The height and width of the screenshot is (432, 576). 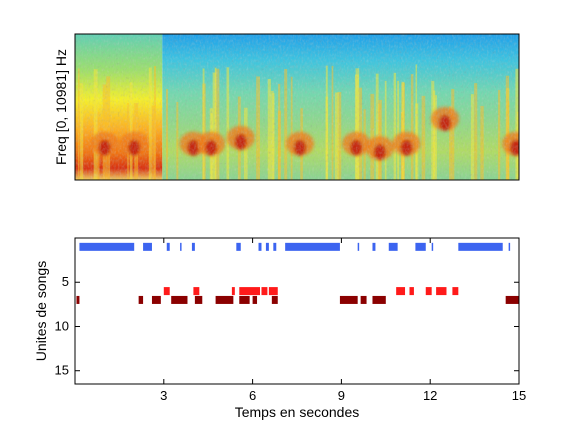 What do you see at coordinates (163, 395) in the screenshot?
I see `x-tick-label: 3` at bounding box center [163, 395].